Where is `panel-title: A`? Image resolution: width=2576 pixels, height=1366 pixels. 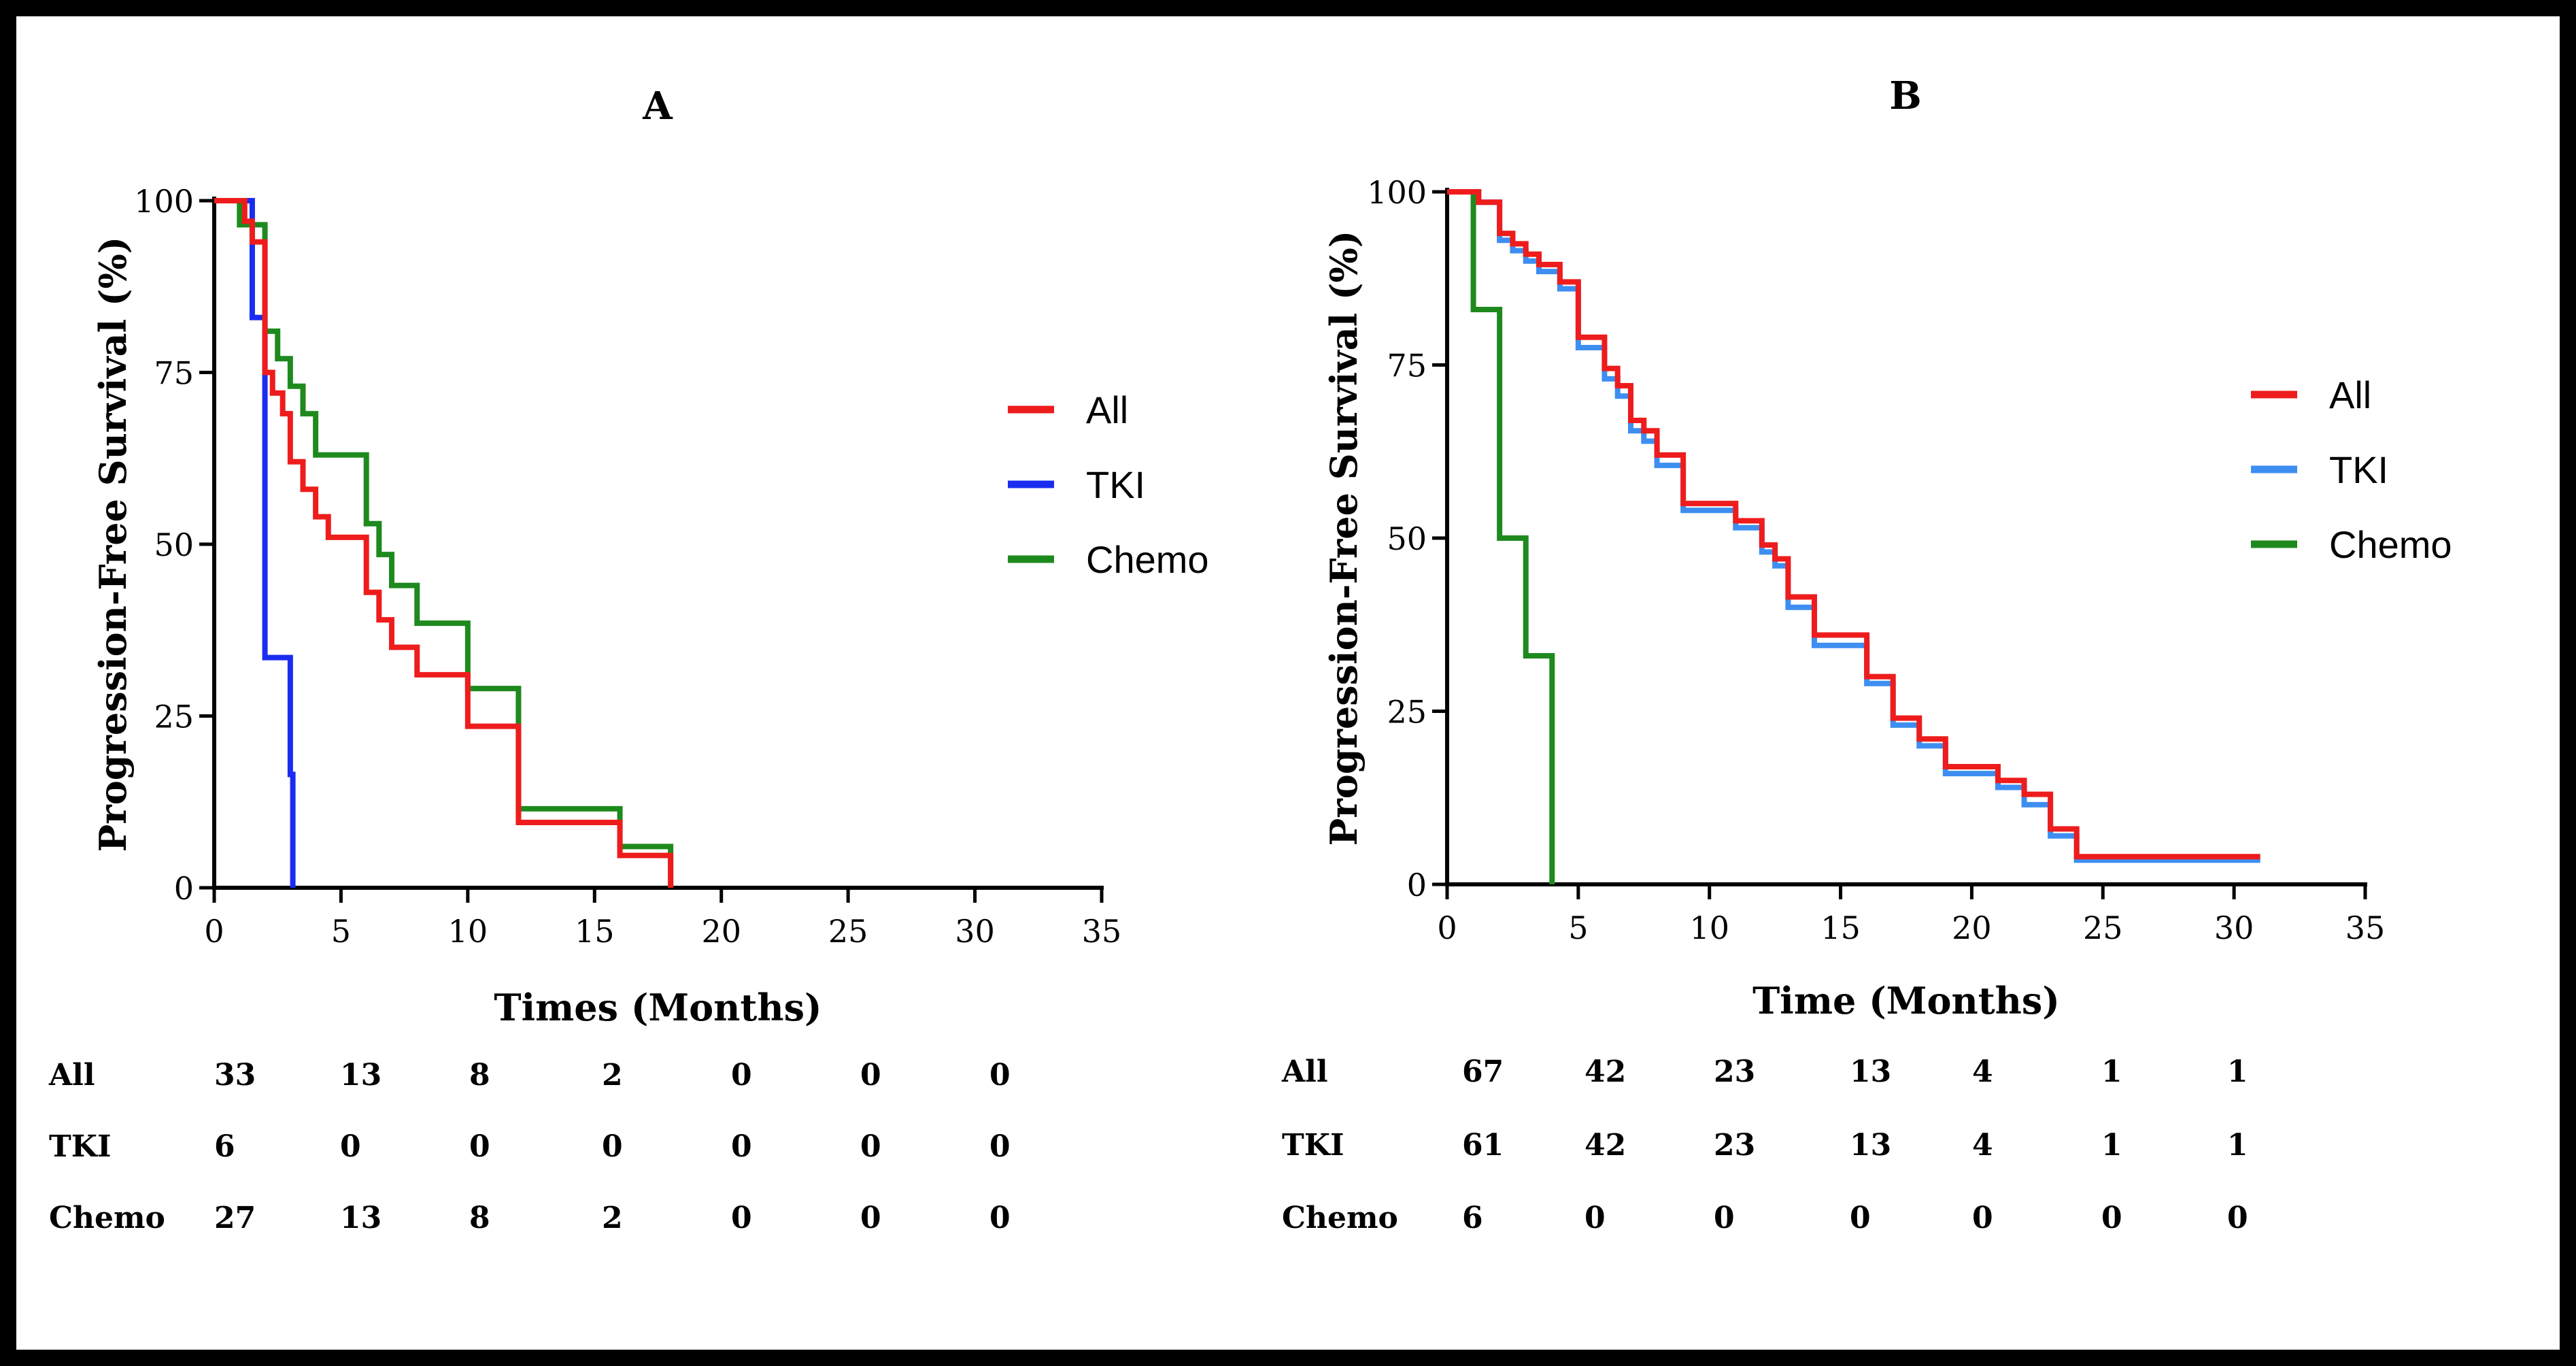 panel-title: A is located at coordinates (657, 106).